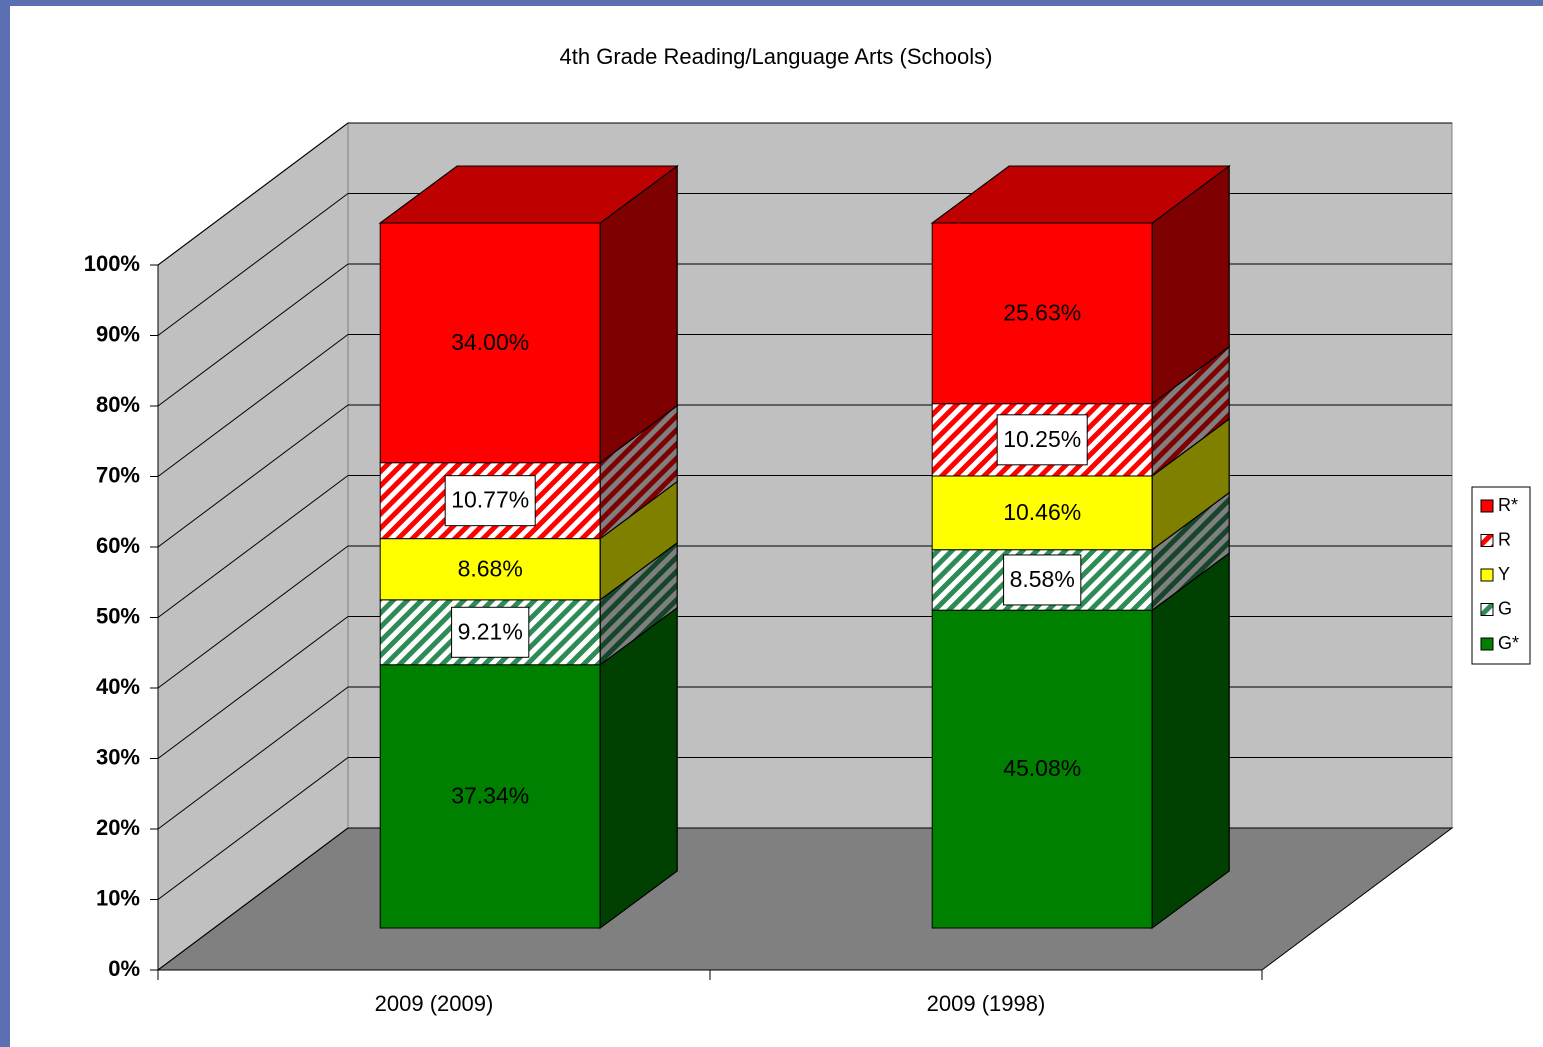 This screenshot has width=1543, height=1047. Describe the element at coordinates (118, 333) in the screenshot. I see `y-tick-label: 90%` at that location.